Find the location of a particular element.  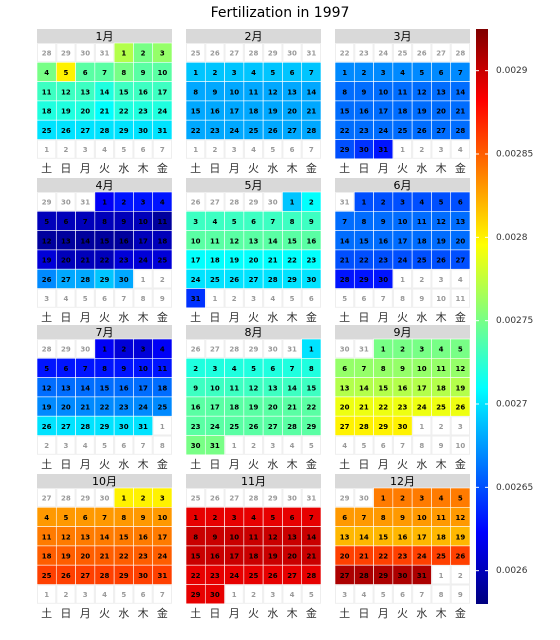

day-number: 28 is located at coordinates (254, 54).